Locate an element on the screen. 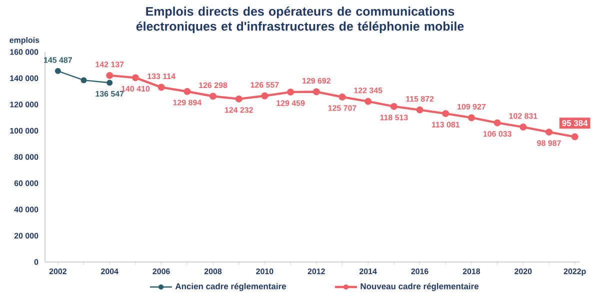  chart-title: Emplois directs des opérateurs de communications électroniques et d'infrastructures de téléphonie mobile is located at coordinates (300, 20).